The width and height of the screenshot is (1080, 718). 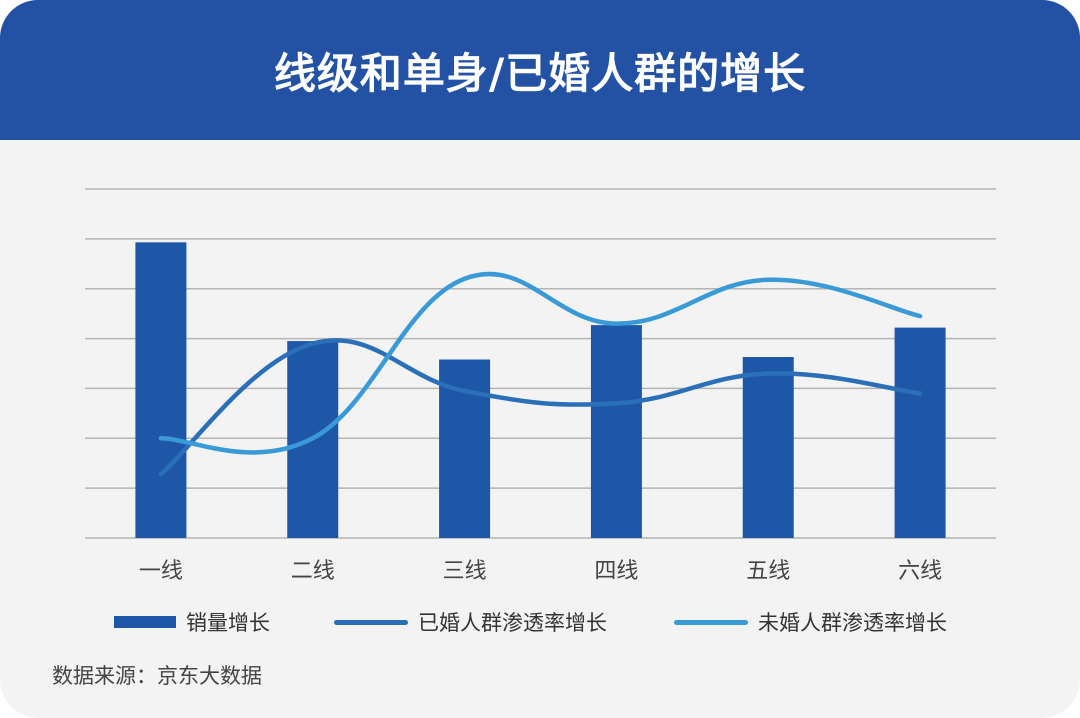 I want to click on legend-label-married: 已婚人群渗透率增长, so click(x=512, y=623).